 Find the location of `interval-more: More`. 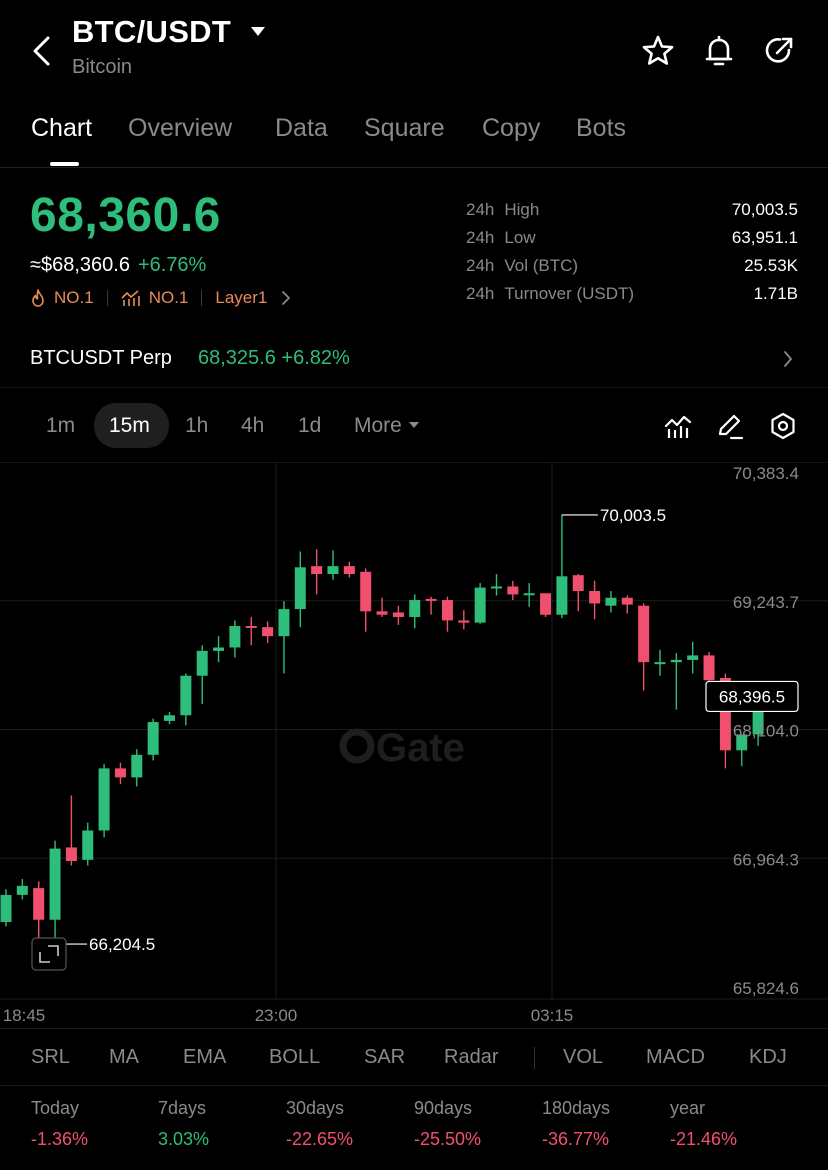

interval-more: More is located at coordinates (387, 426).